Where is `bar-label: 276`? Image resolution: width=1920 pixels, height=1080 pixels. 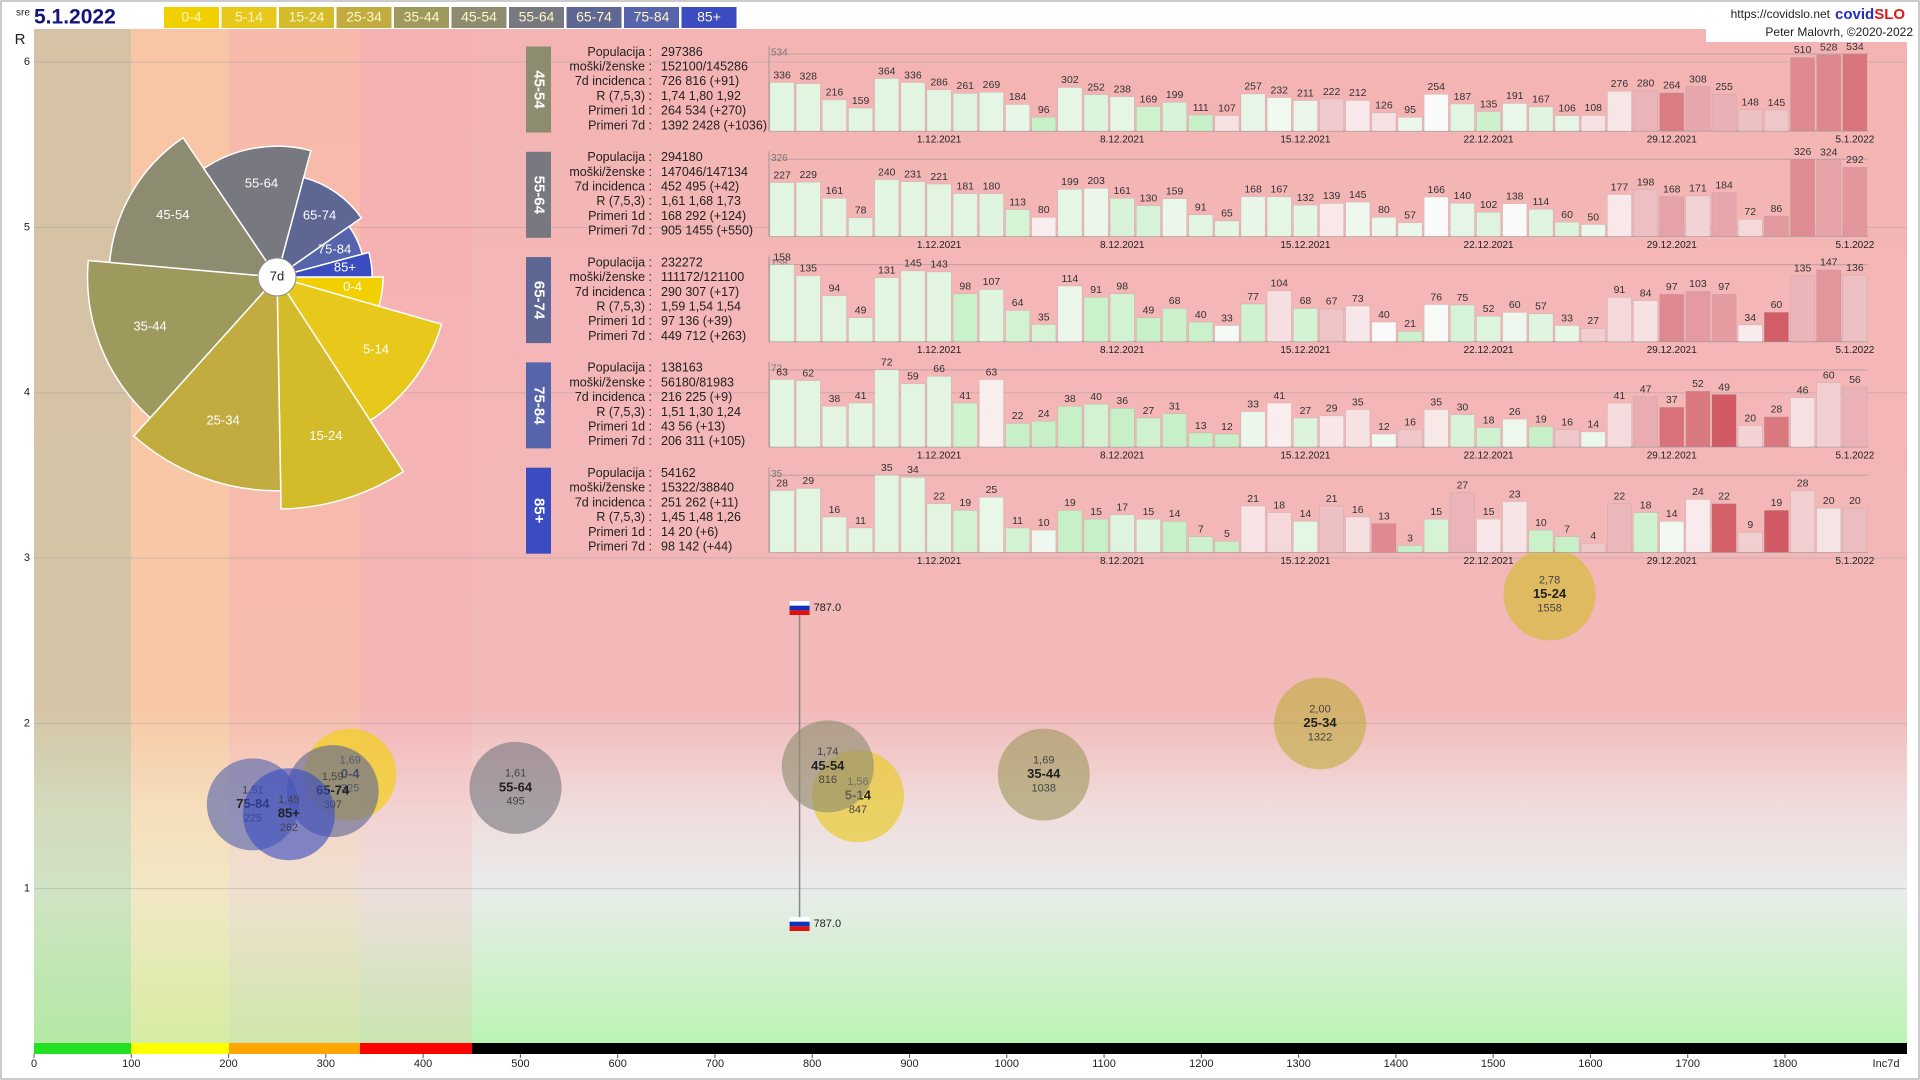
bar-label: 276 is located at coordinates (1620, 84).